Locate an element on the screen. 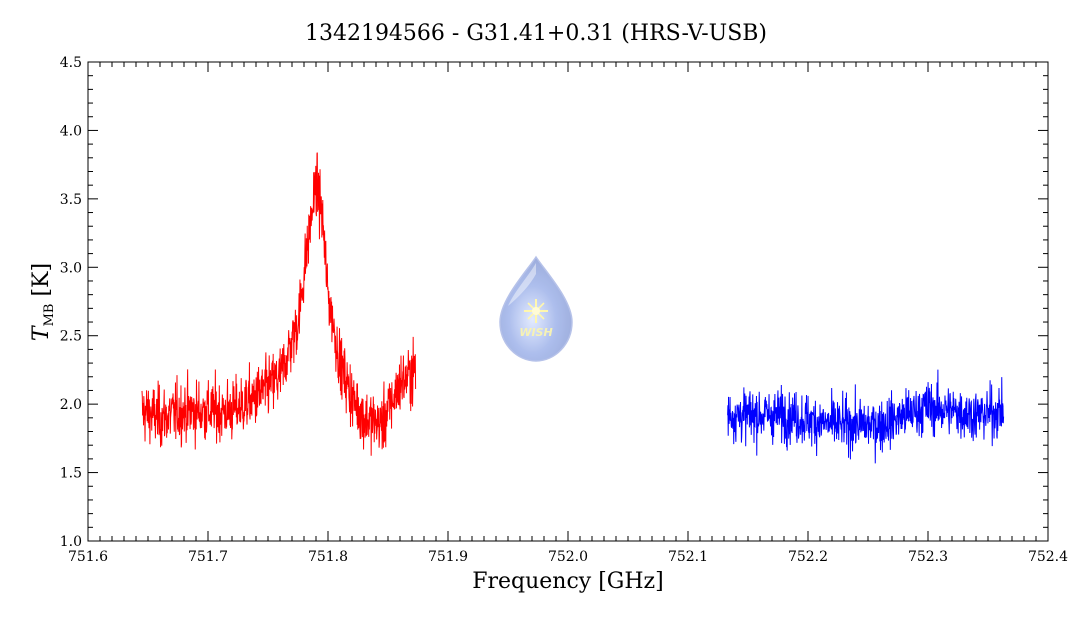  x-tick-label: 752.0 is located at coordinates (568, 557).